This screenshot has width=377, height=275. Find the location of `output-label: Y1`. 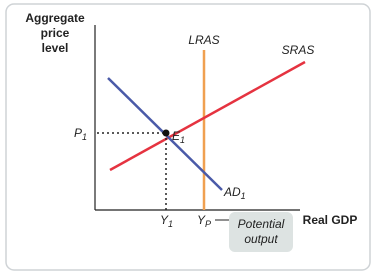

output-label: Y1 is located at coordinates (166, 221).